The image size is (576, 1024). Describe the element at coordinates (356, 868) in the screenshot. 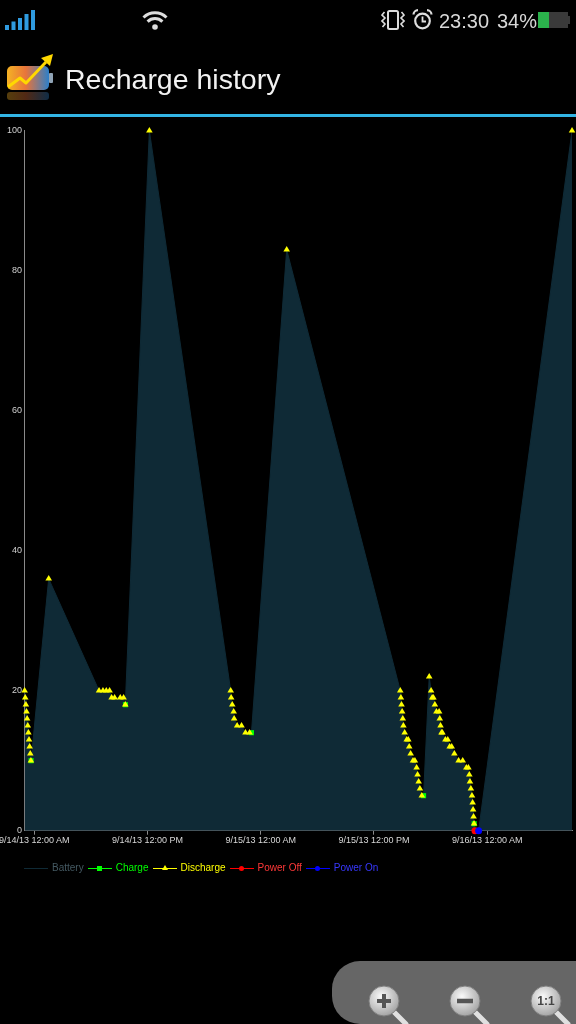

I see `legend-label: Power On` at that location.